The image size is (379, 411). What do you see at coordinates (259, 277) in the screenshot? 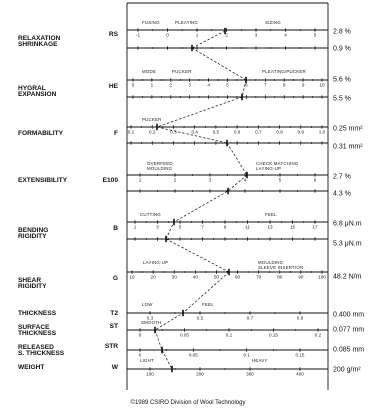
I see `tick-label: 70` at bounding box center [259, 277].